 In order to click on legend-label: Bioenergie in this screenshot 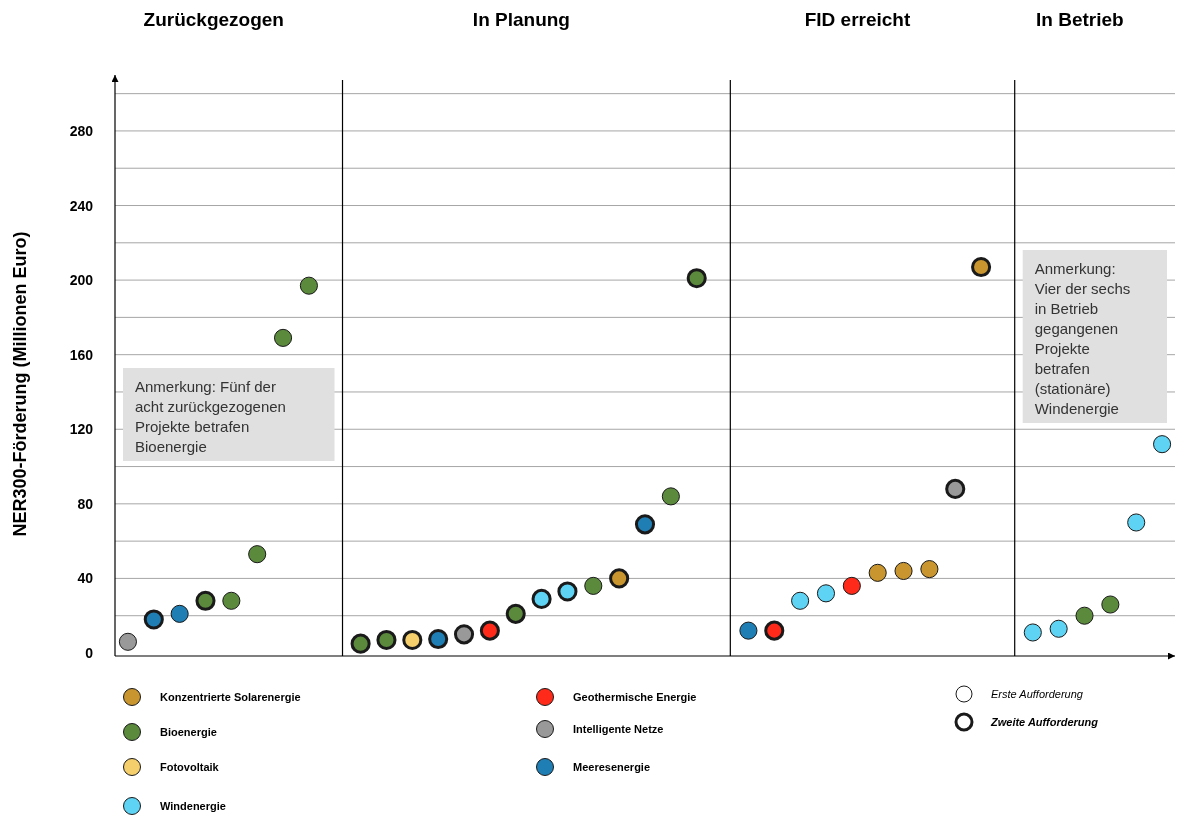, I will do `click(188, 732)`.